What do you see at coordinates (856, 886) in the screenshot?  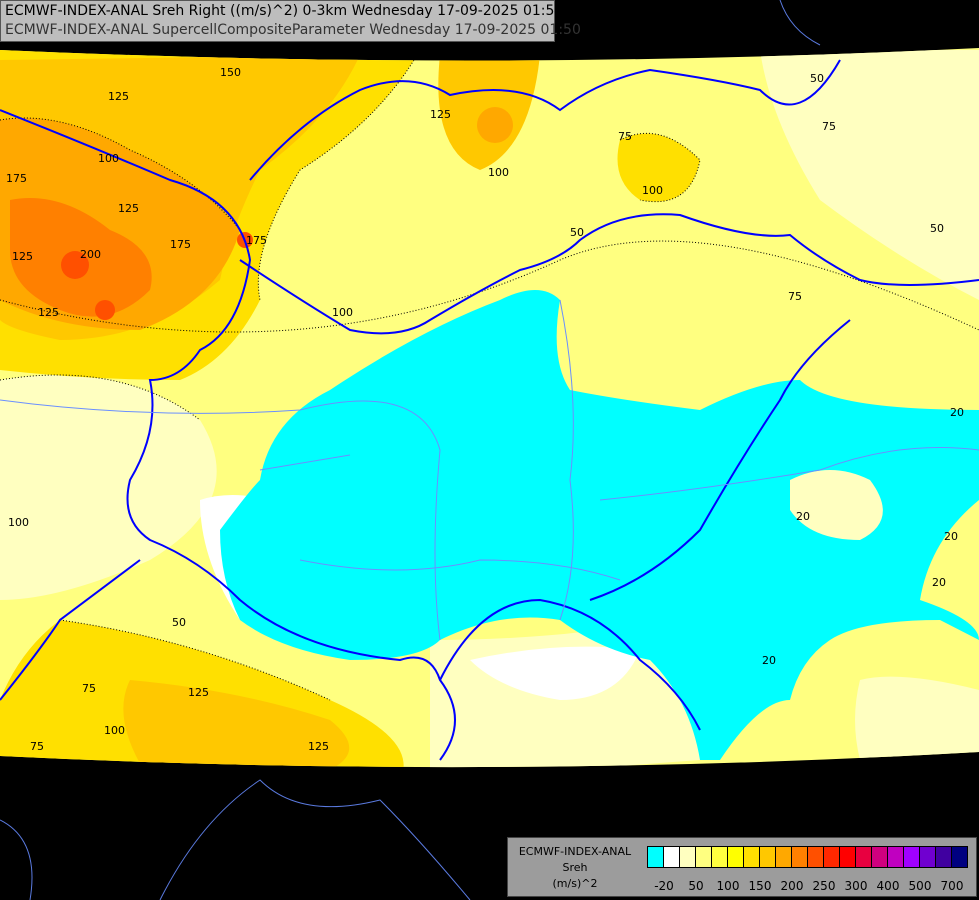 I see `legend-tick-label: 300` at bounding box center [856, 886].